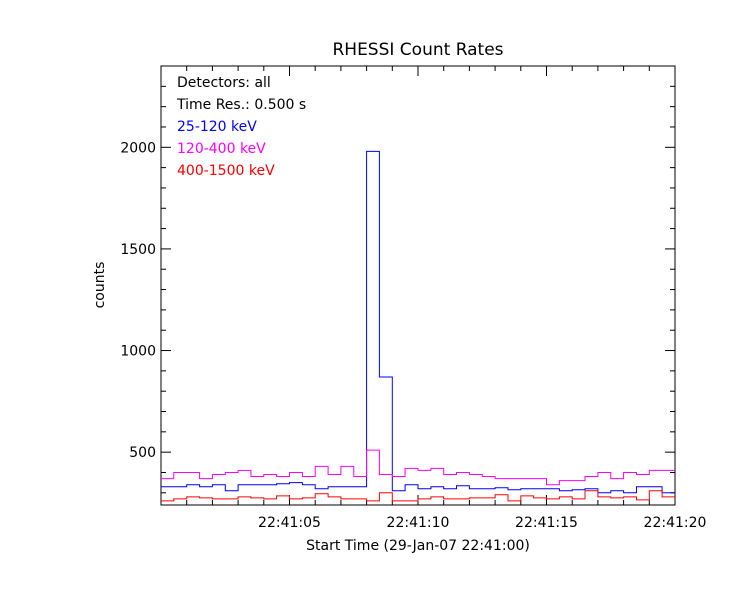  What do you see at coordinates (226, 171) in the screenshot?
I see `legend-entry: 400-1500 keV` at bounding box center [226, 171].